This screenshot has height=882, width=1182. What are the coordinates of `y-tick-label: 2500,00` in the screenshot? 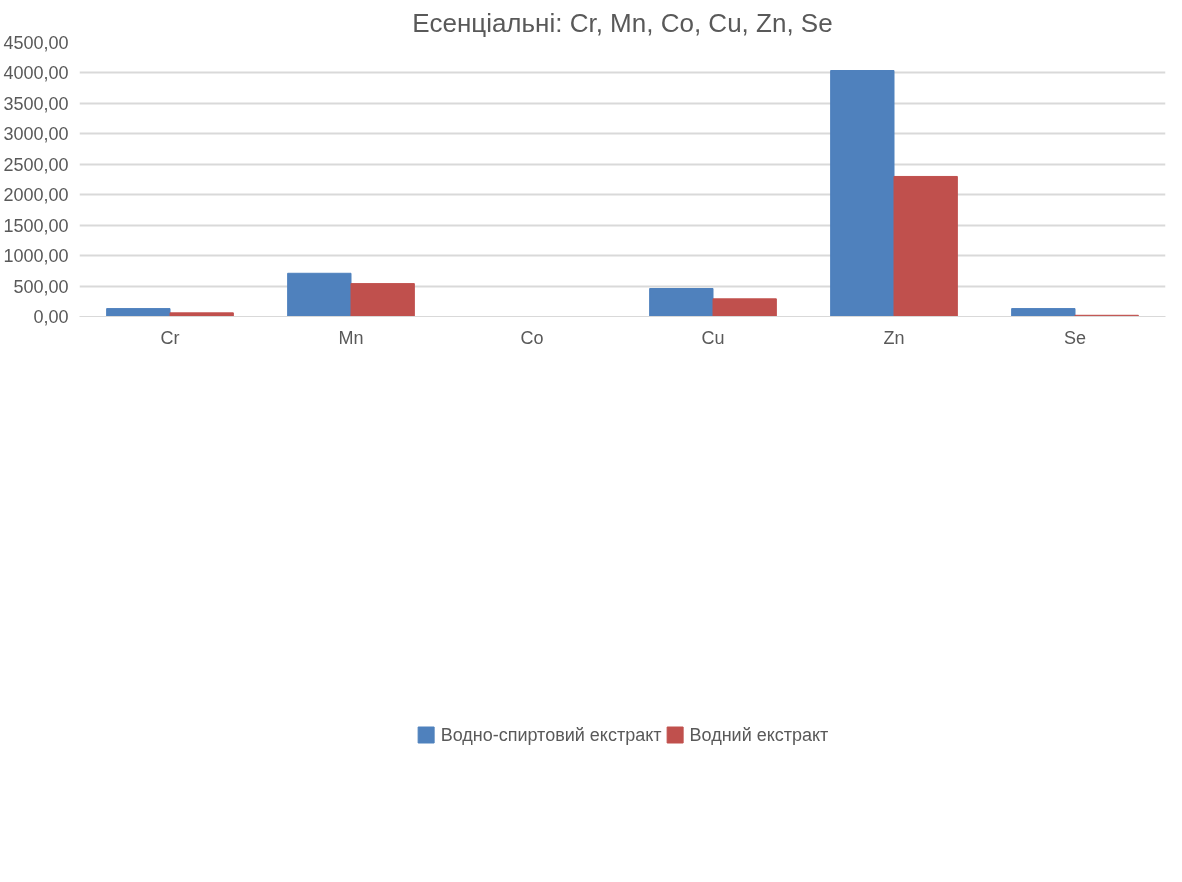 It's located at (36, 164).